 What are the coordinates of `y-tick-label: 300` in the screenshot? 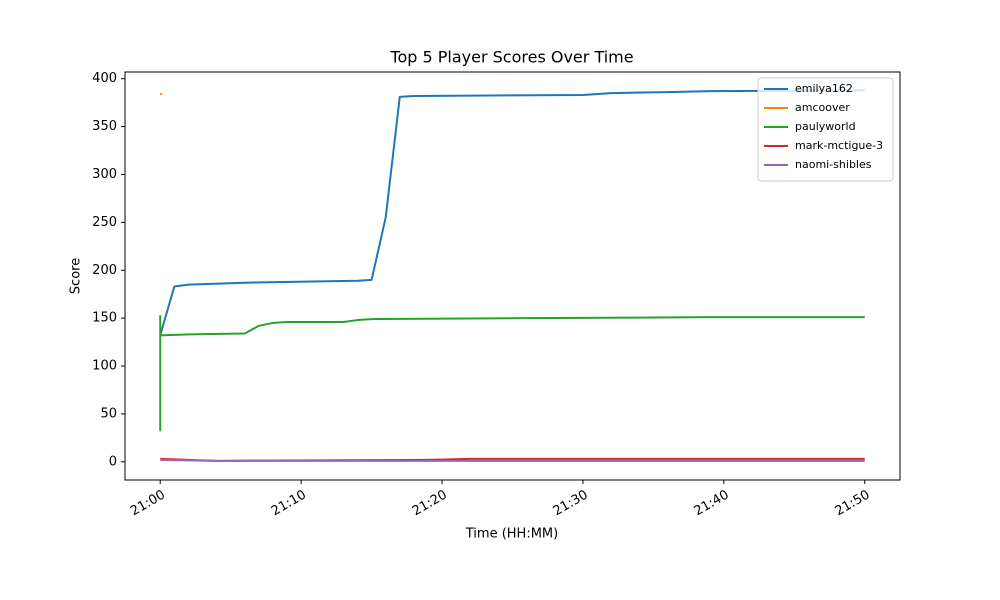 It's located at (104, 174).